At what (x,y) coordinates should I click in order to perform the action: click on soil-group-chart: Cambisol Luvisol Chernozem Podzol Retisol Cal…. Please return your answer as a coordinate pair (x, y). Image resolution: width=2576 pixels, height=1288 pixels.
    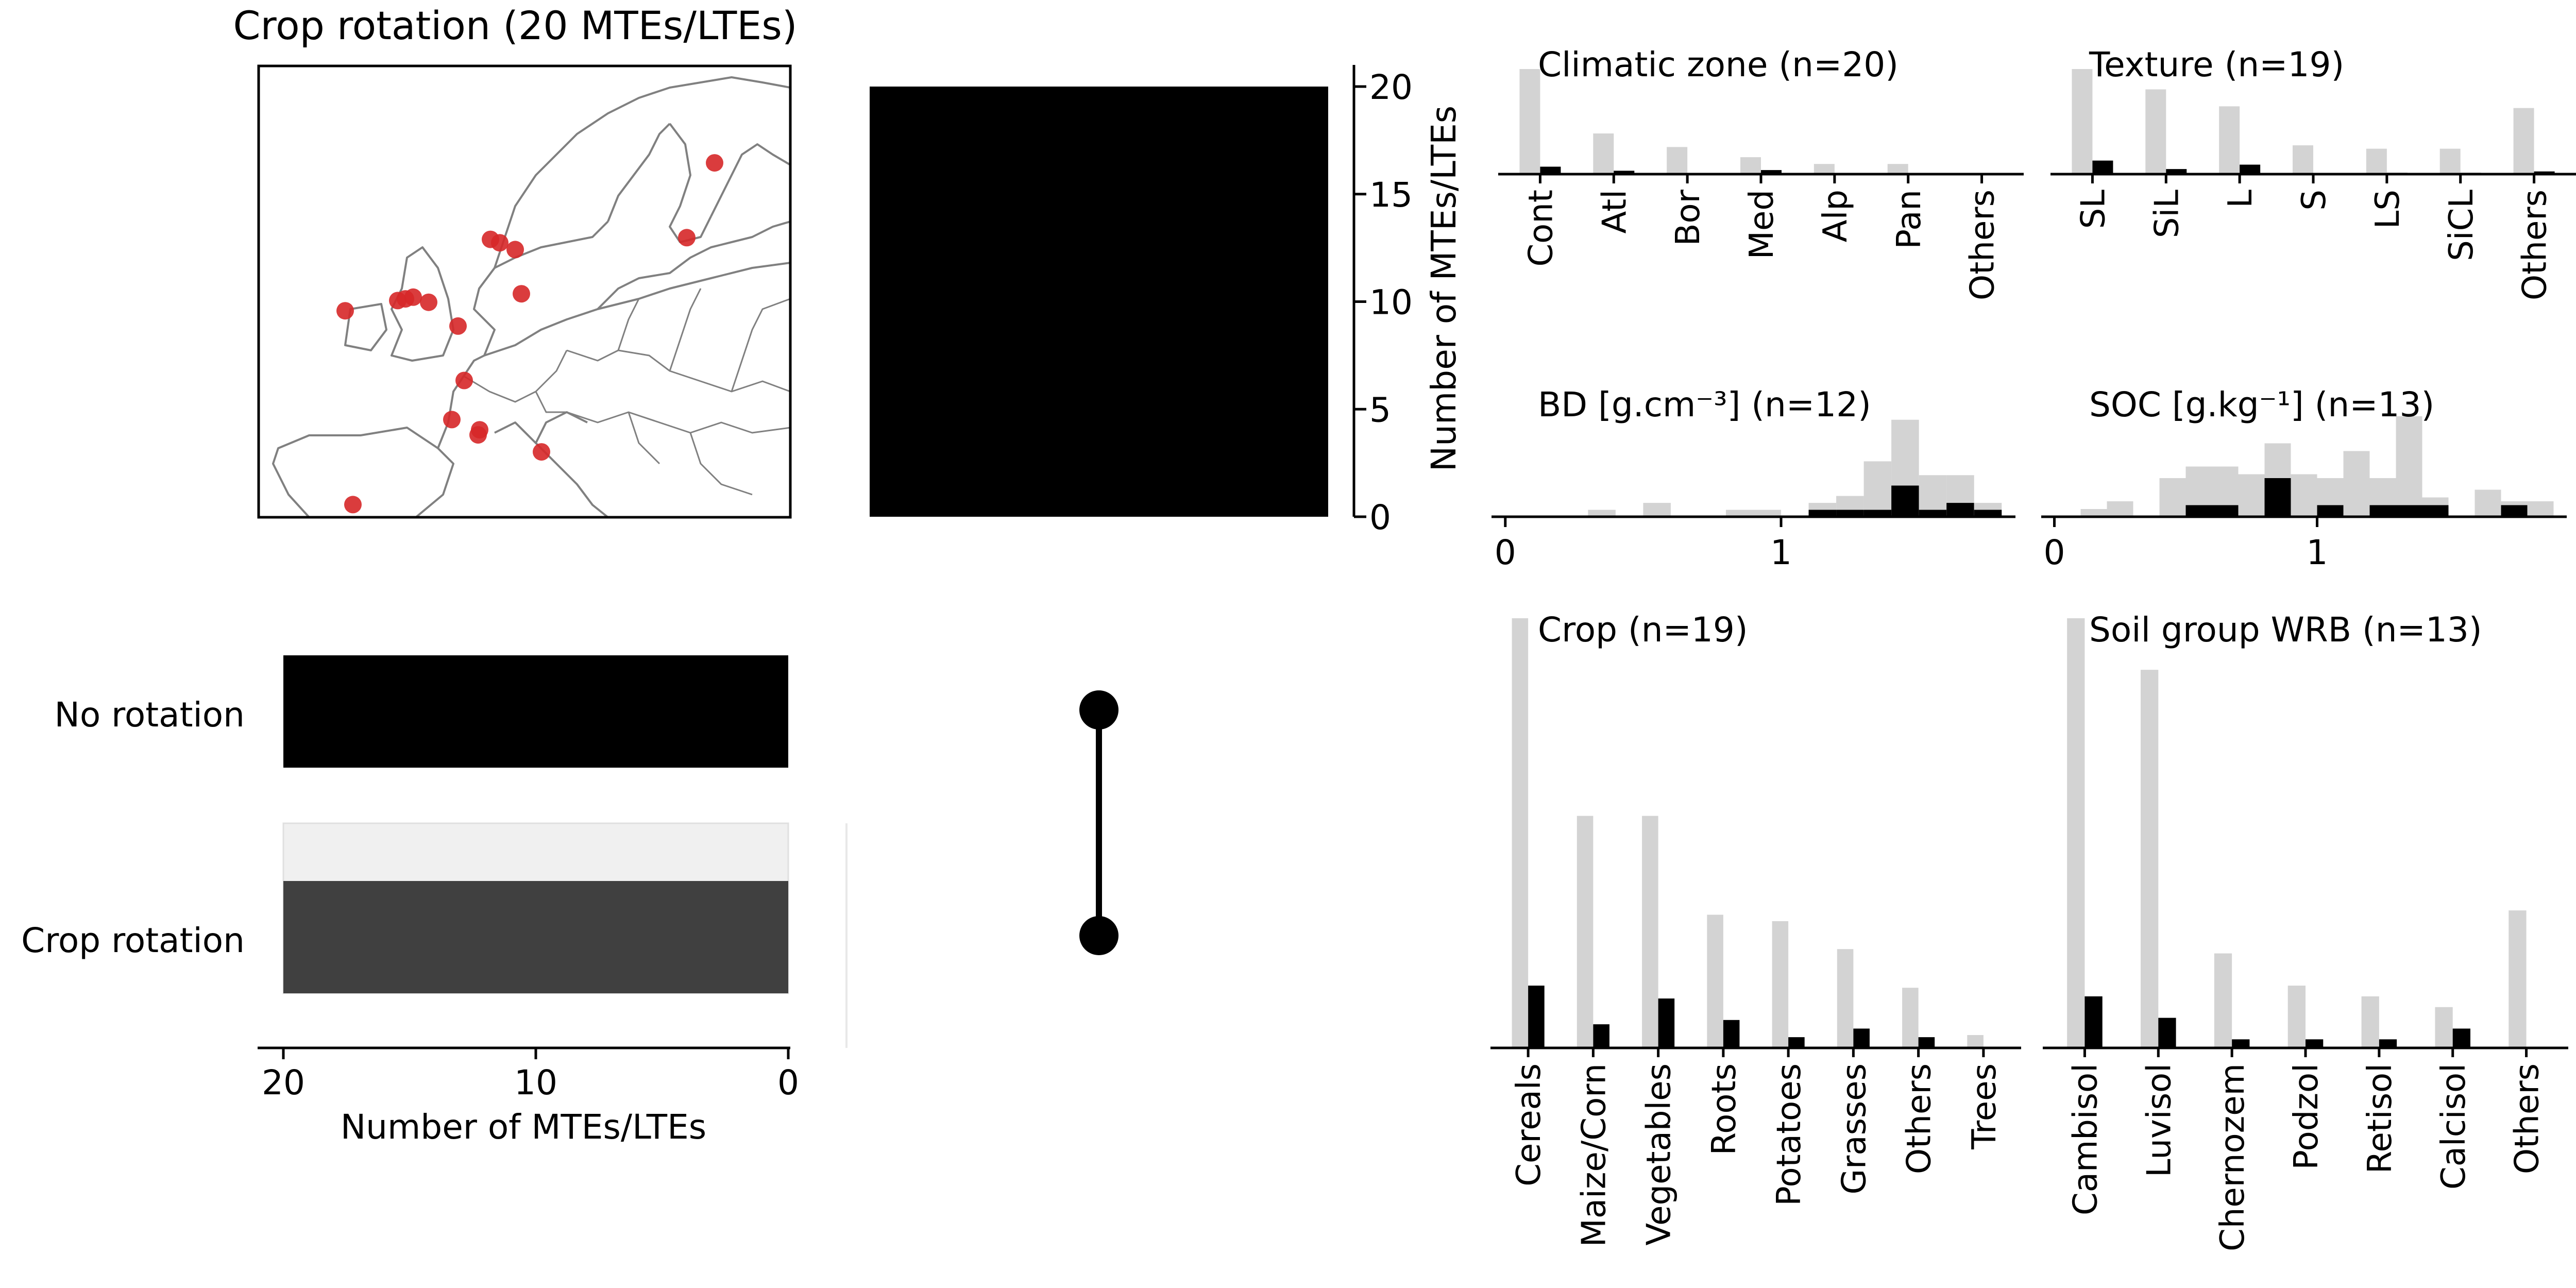
    Looking at the image, I should click on (2305, 930).